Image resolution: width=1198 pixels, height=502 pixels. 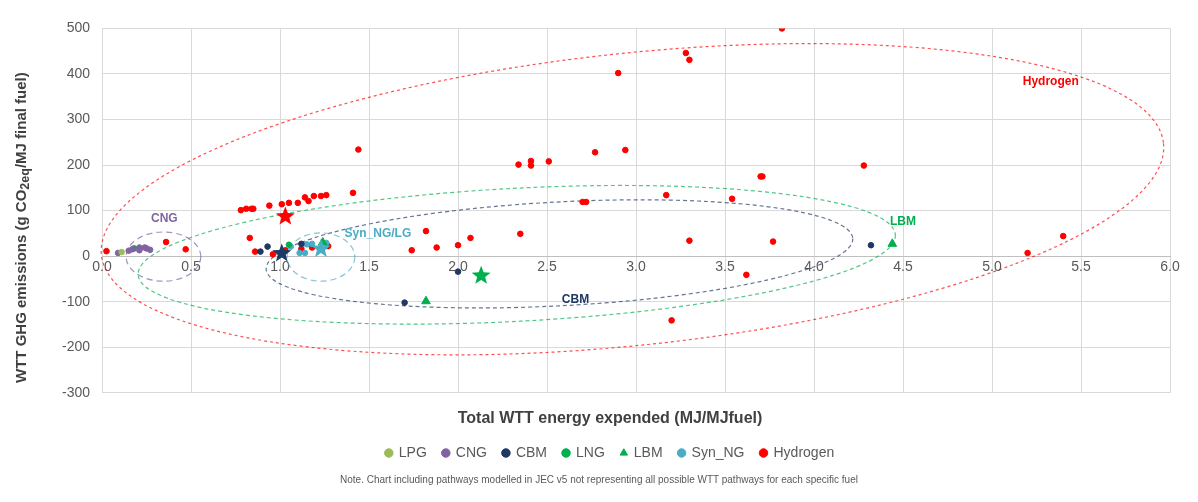 I want to click on y-tick-label: 500, so click(x=78, y=27).